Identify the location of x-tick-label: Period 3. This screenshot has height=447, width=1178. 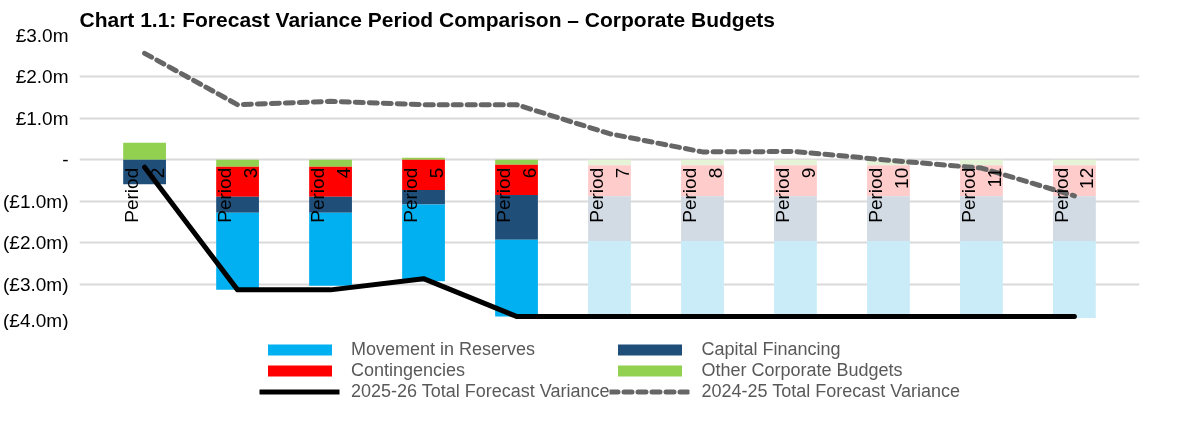
(237, 195).